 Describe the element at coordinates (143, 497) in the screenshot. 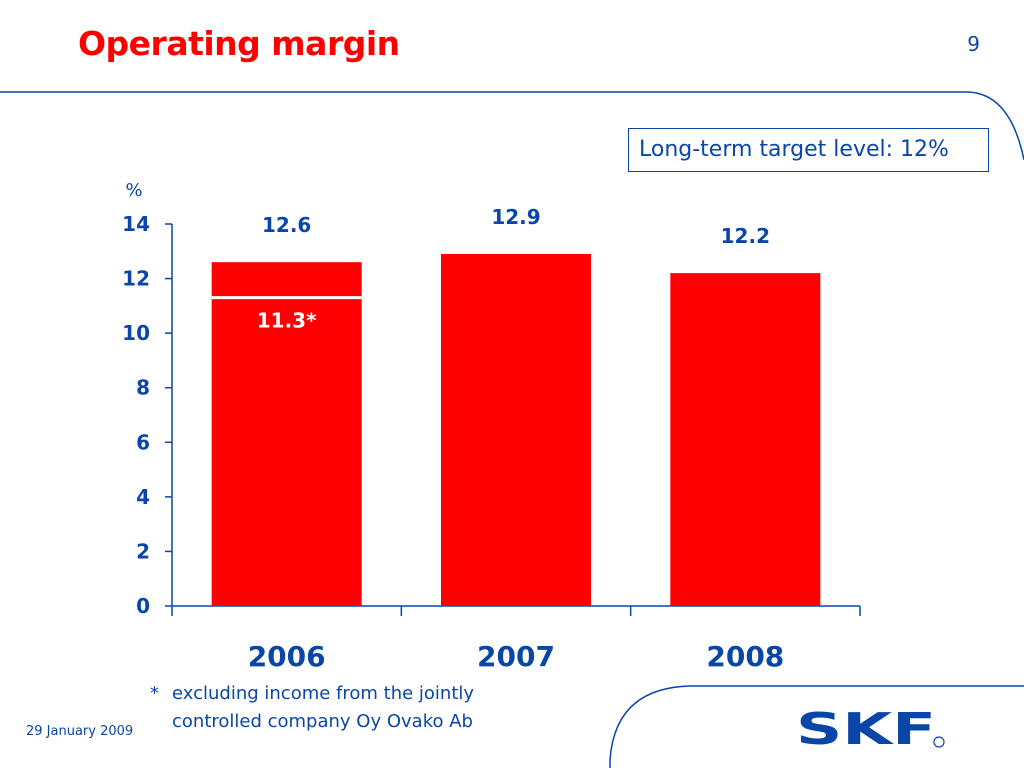

I see `y-tick-label: 4` at that location.